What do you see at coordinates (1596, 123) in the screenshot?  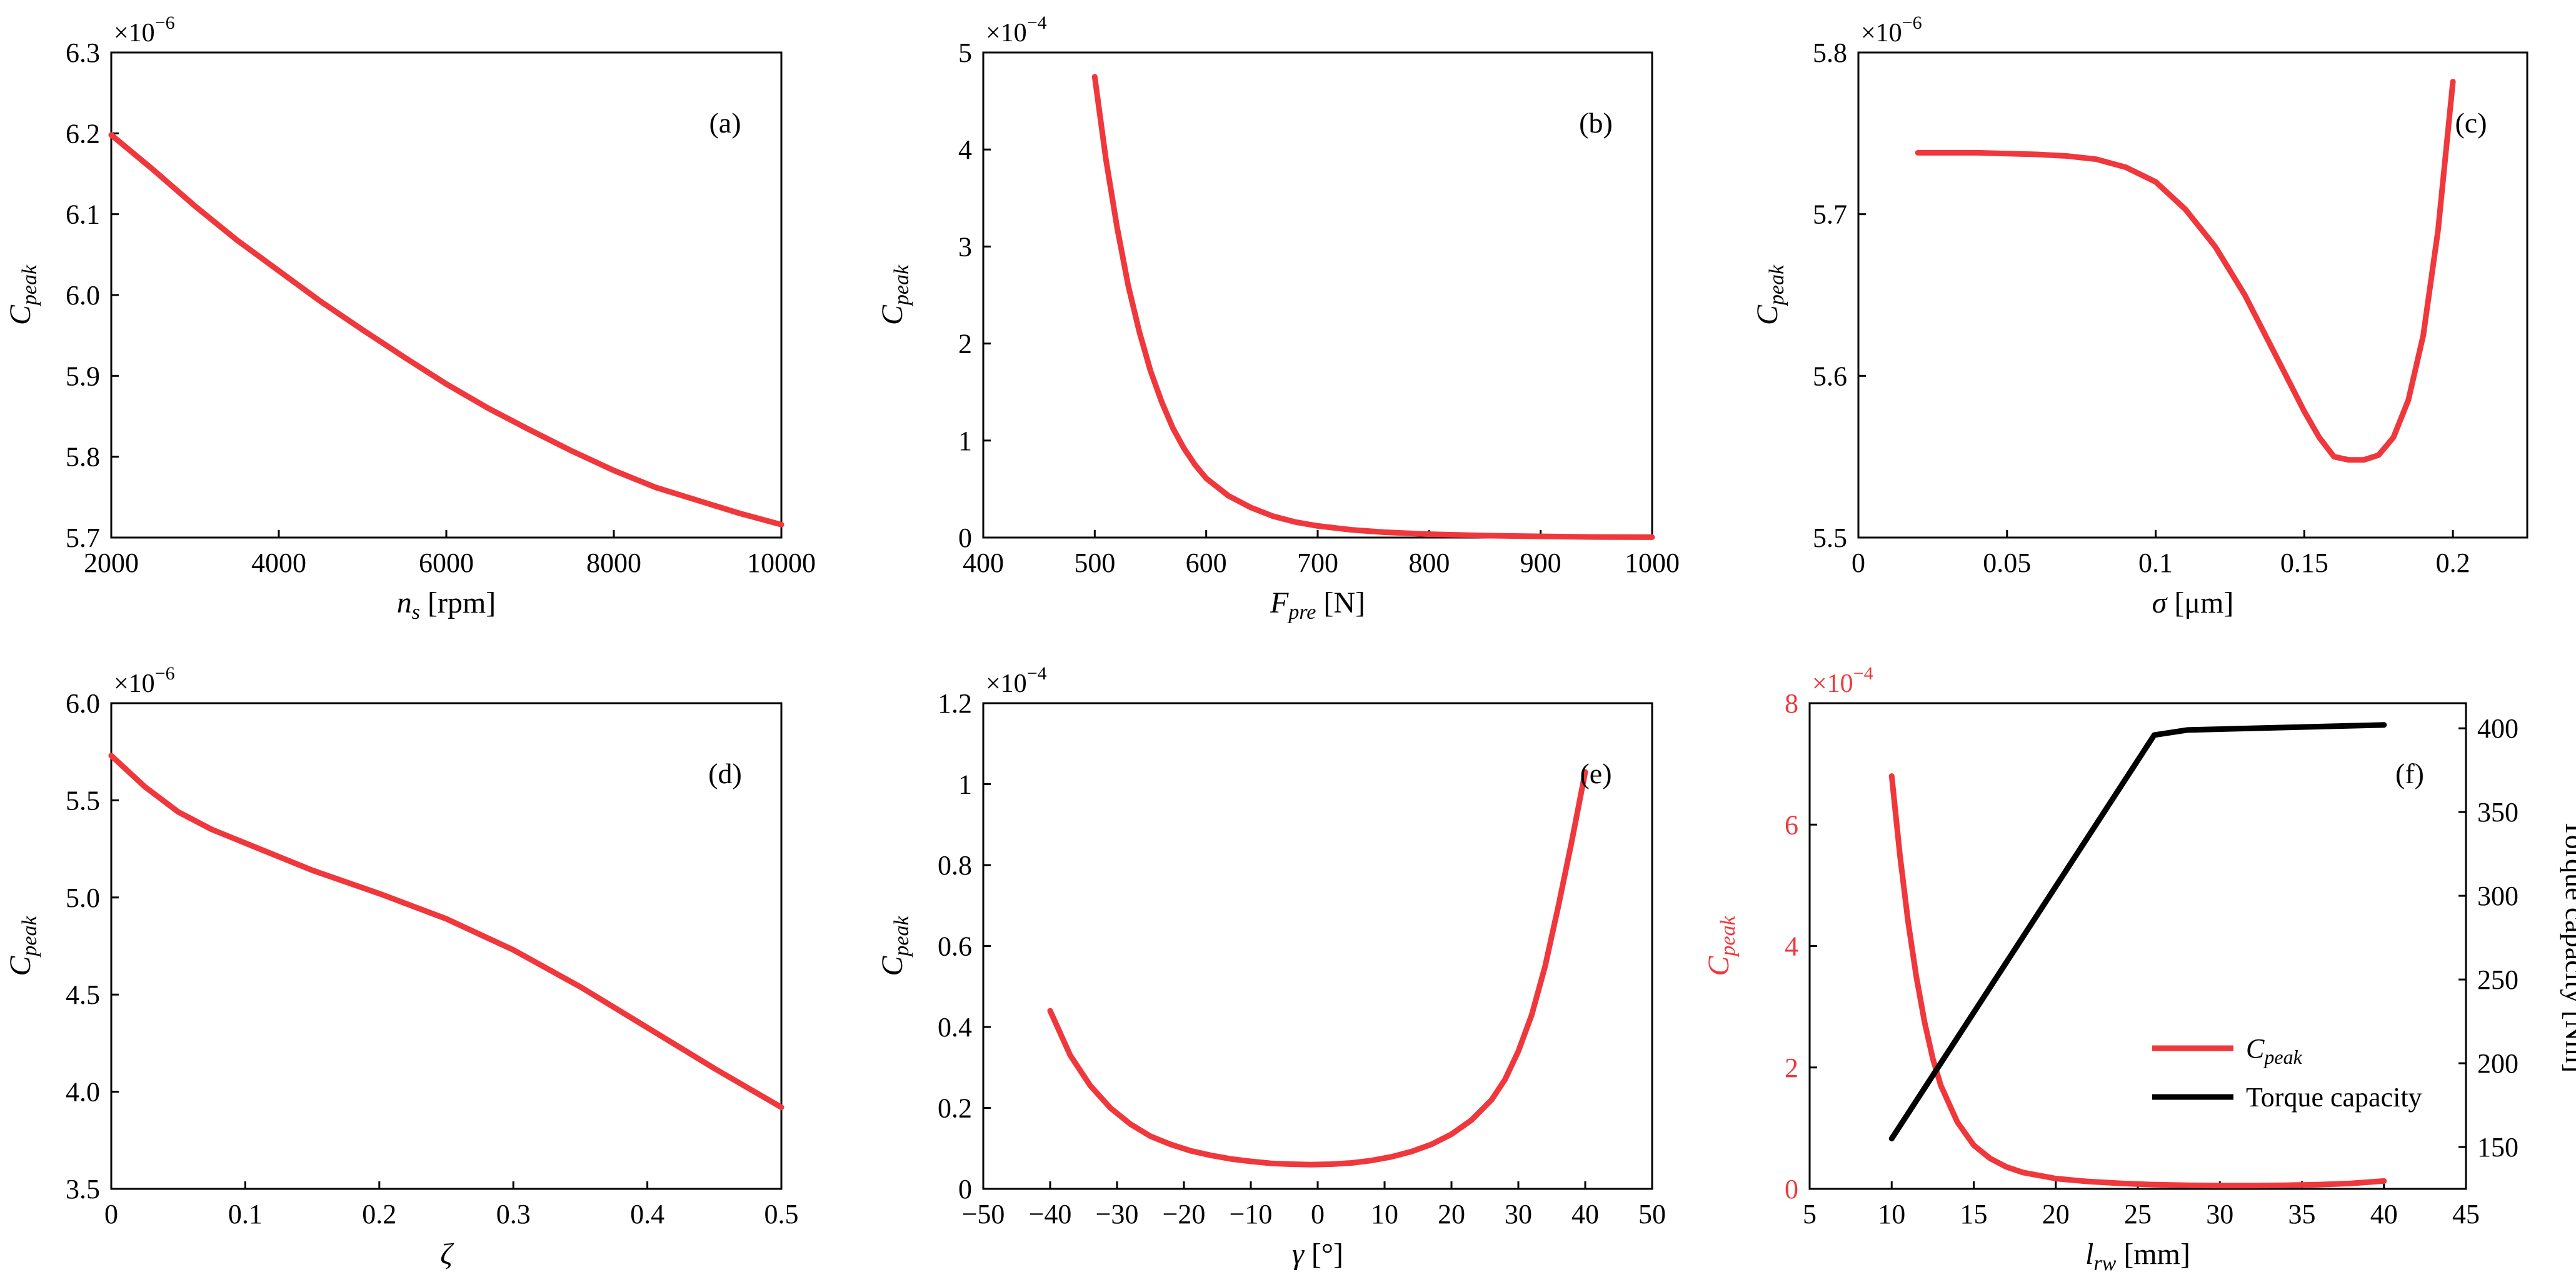 I see `panel-label: (b)` at bounding box center [1596, 123].